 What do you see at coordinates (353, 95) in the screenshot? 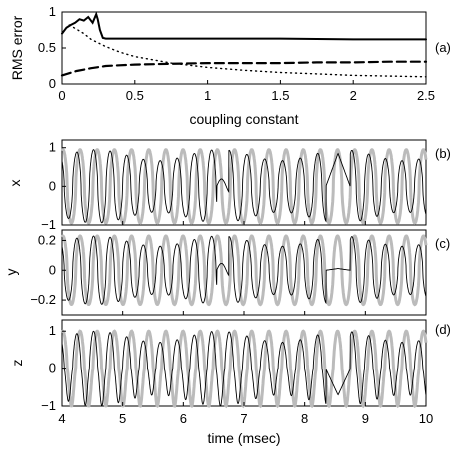
I see `panel-a-xtick-label: 2` at bounding box center [353, 95].